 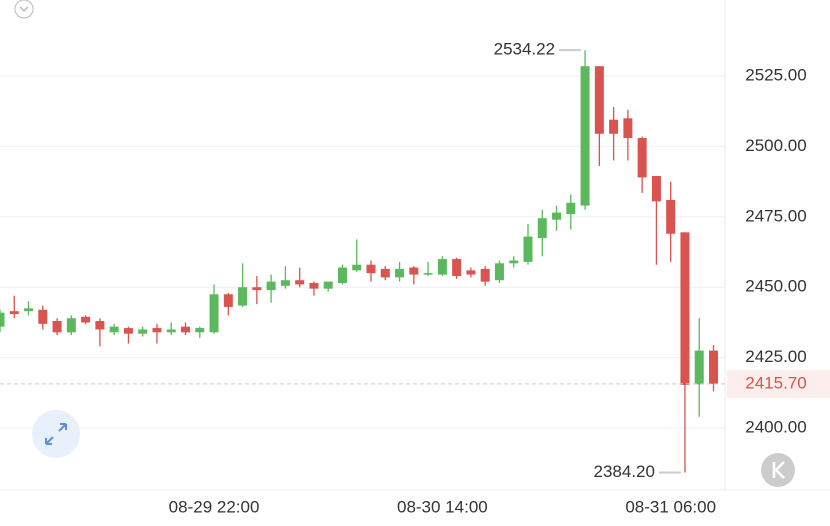 I want to click on k-button, so click(x=778, y=470).